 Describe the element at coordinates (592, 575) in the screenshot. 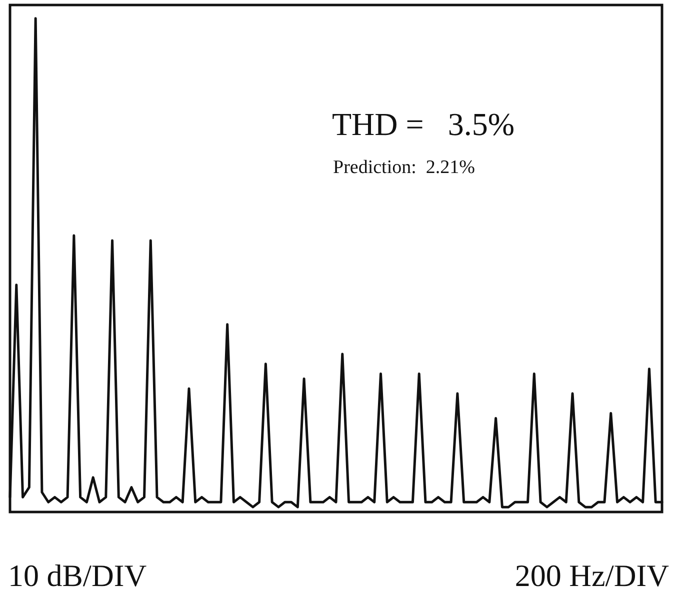

I see `text: 200 Hz/DIV` at that location.